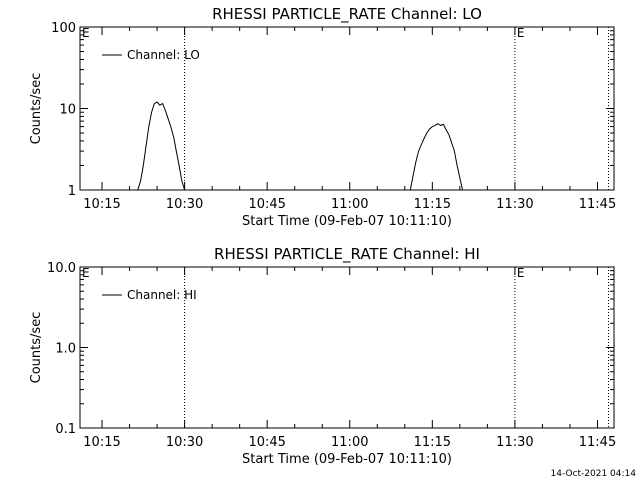  What do you see at coordinates (162, 295) in the screenshot?
I see `legend-label: Channel: HI` at bounding box center [162, 295].